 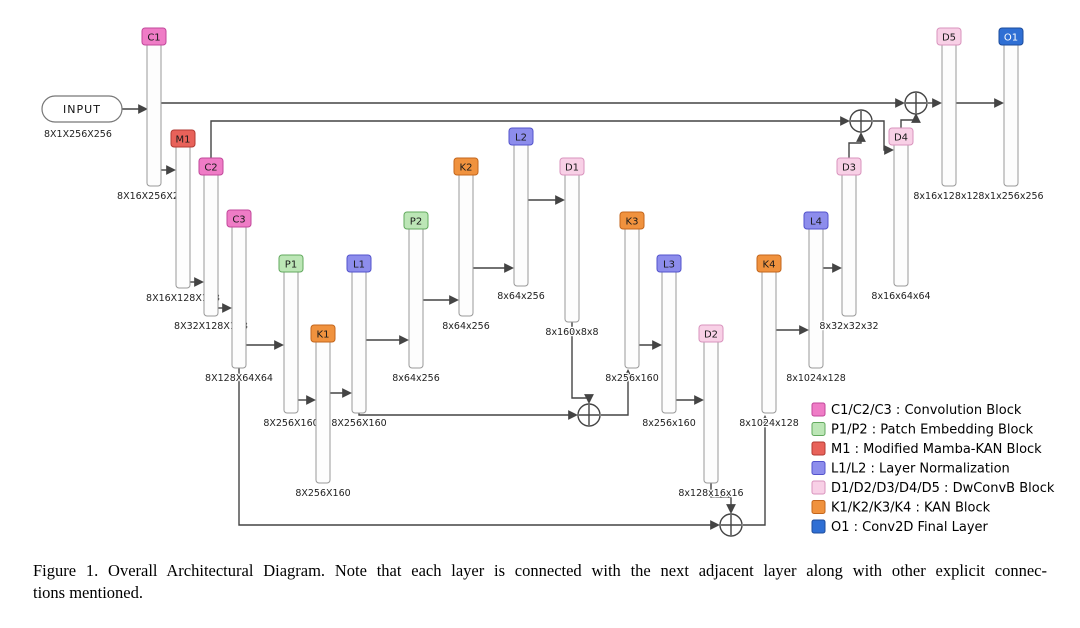 I want to click on connector-d2-to-sum2, so click(x=723, y=498).